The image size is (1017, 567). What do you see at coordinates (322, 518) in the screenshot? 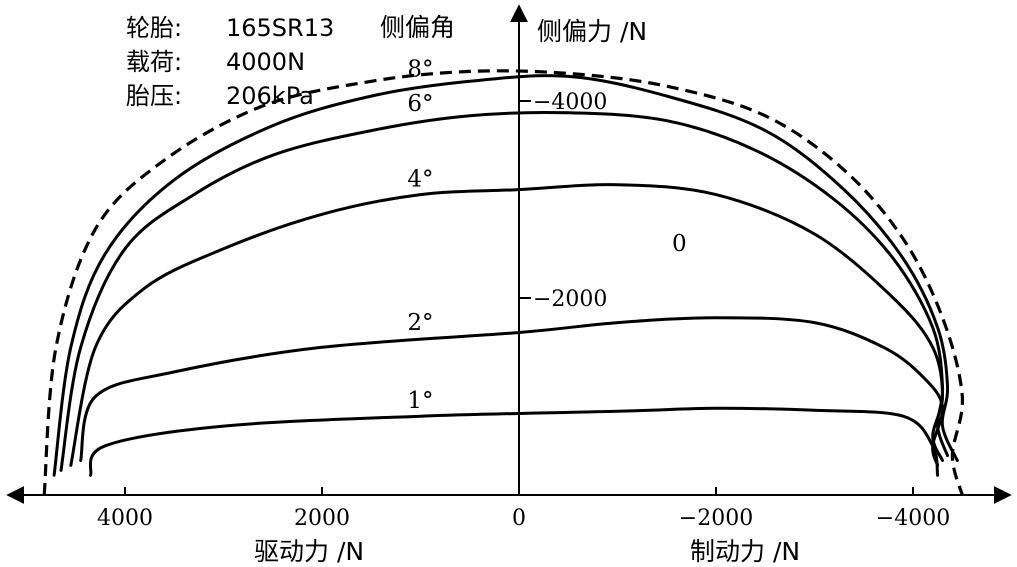
I see `x-tick-label: 2000` at bounding box center [322, 518].